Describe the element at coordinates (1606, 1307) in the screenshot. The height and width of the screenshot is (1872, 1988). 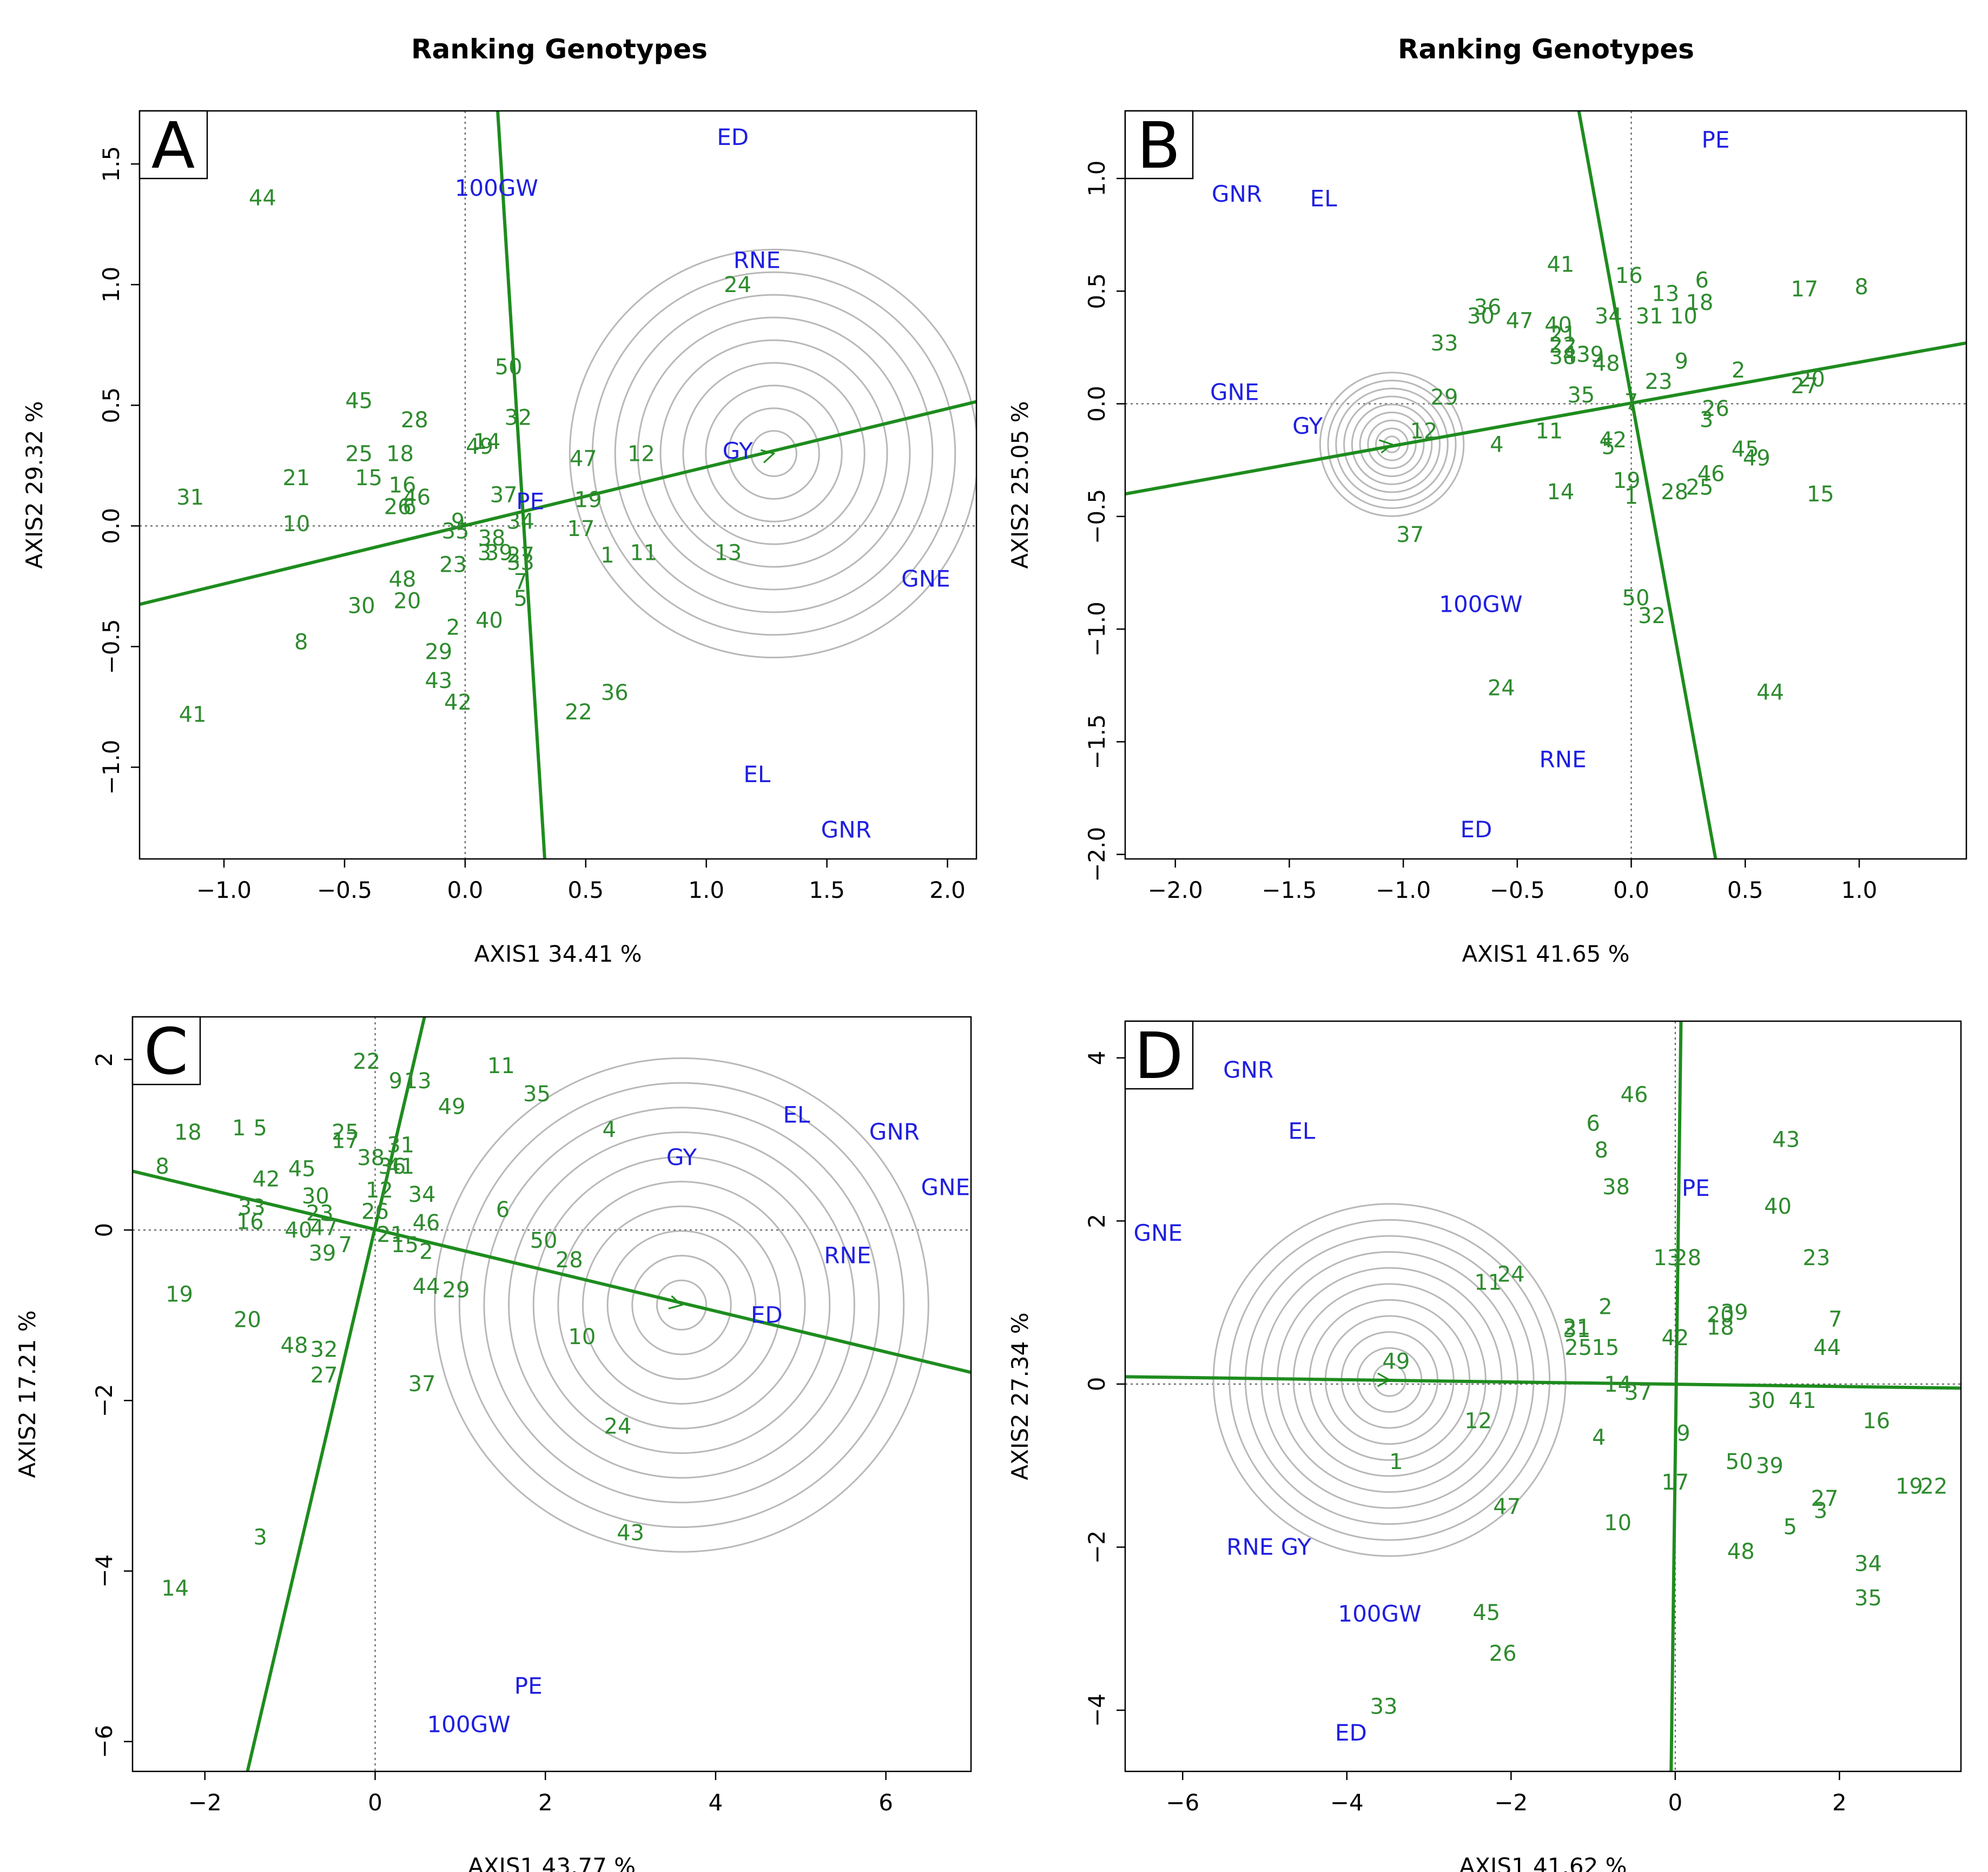
I see `genotype-label: 2` at that location.